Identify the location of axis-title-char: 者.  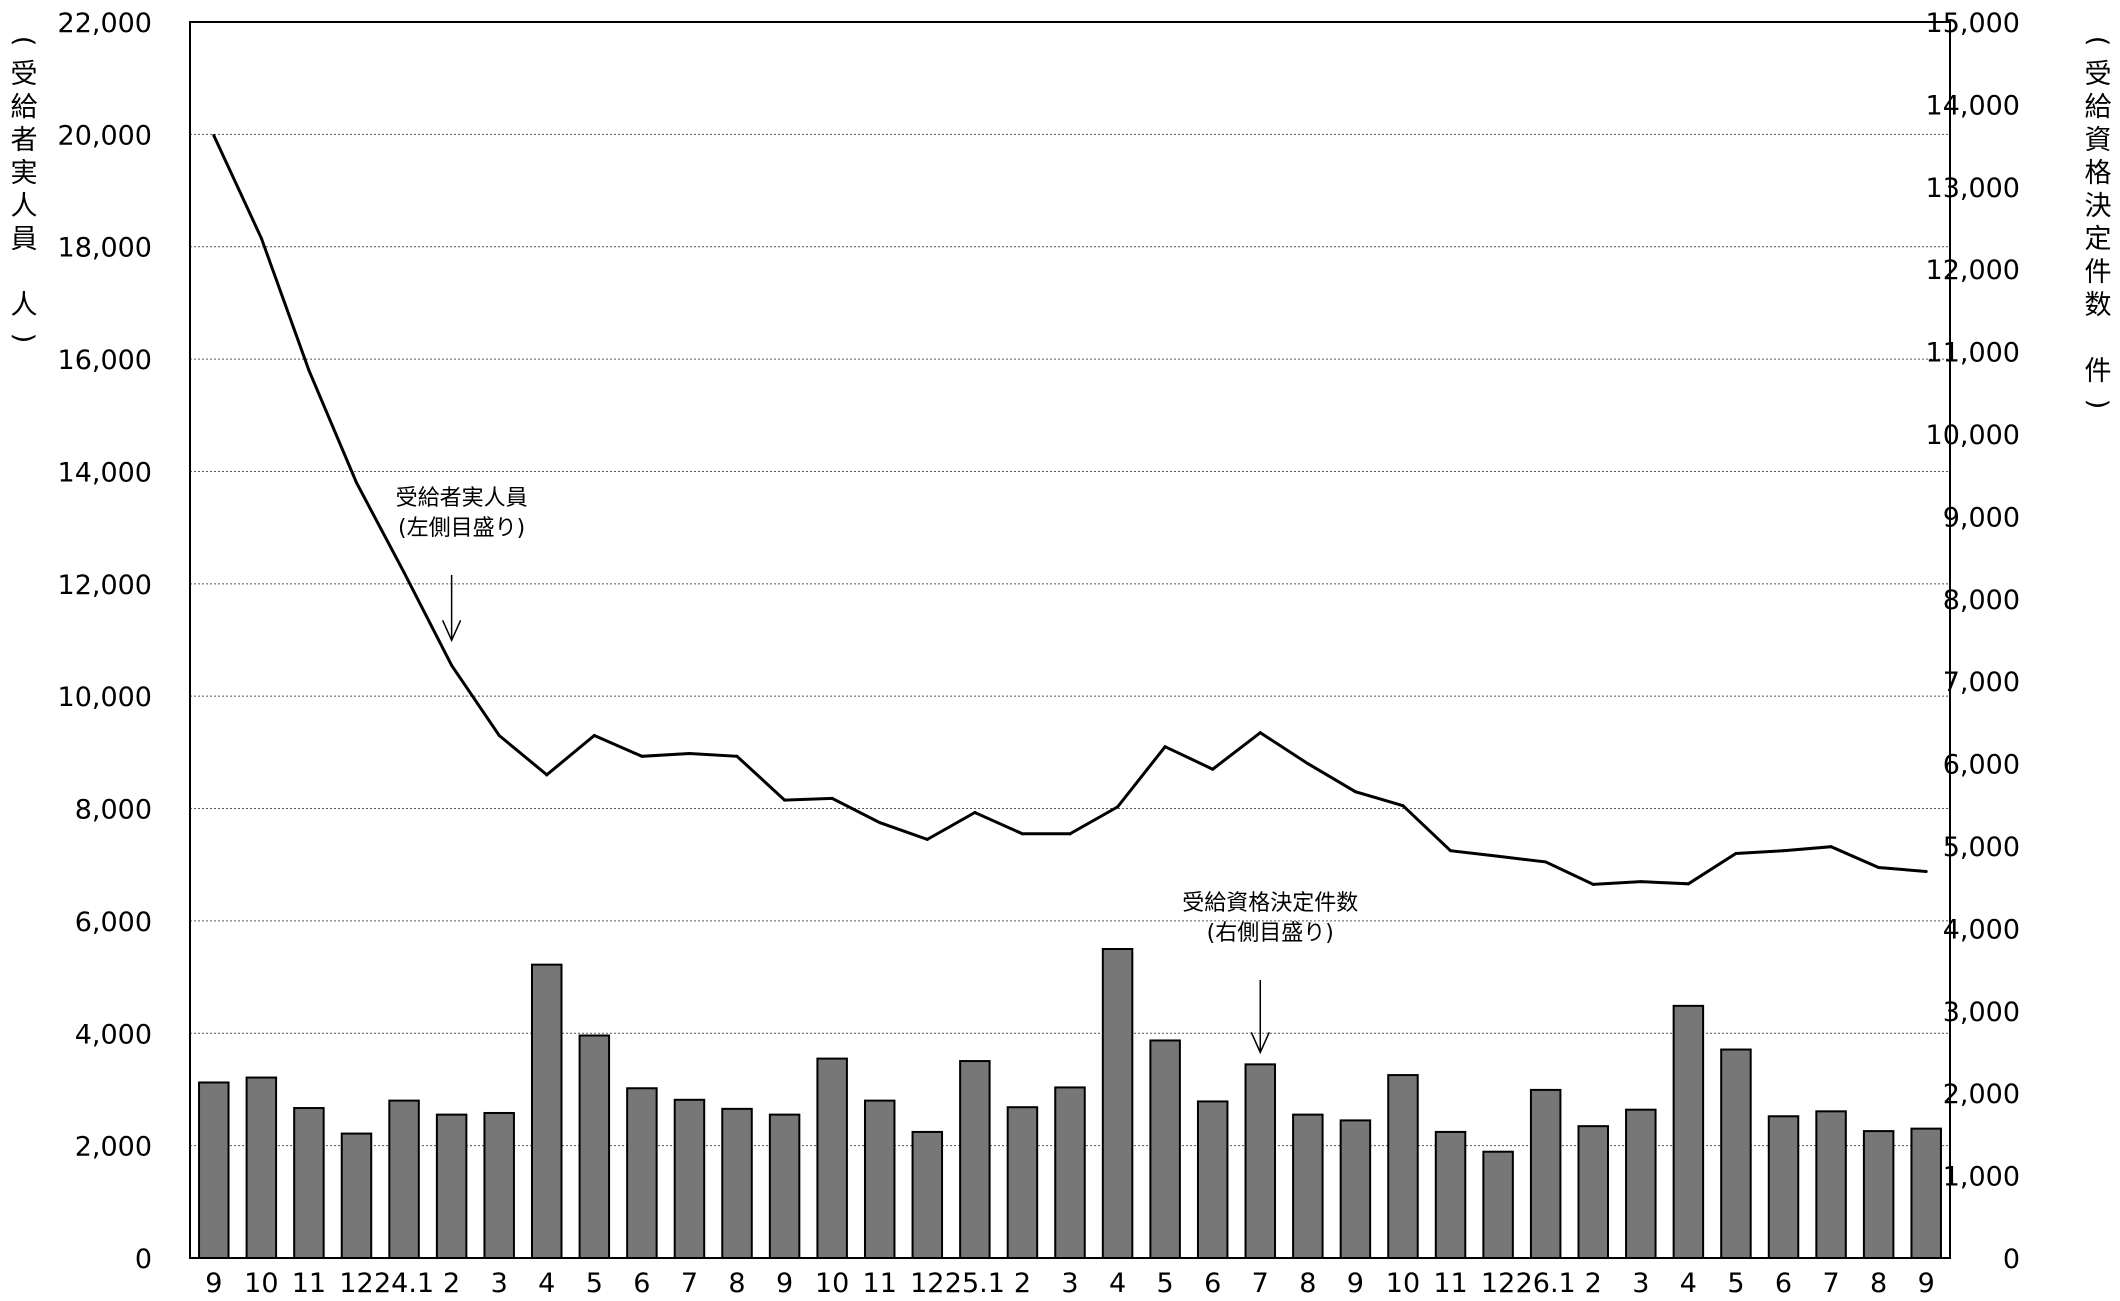
(24, 140).